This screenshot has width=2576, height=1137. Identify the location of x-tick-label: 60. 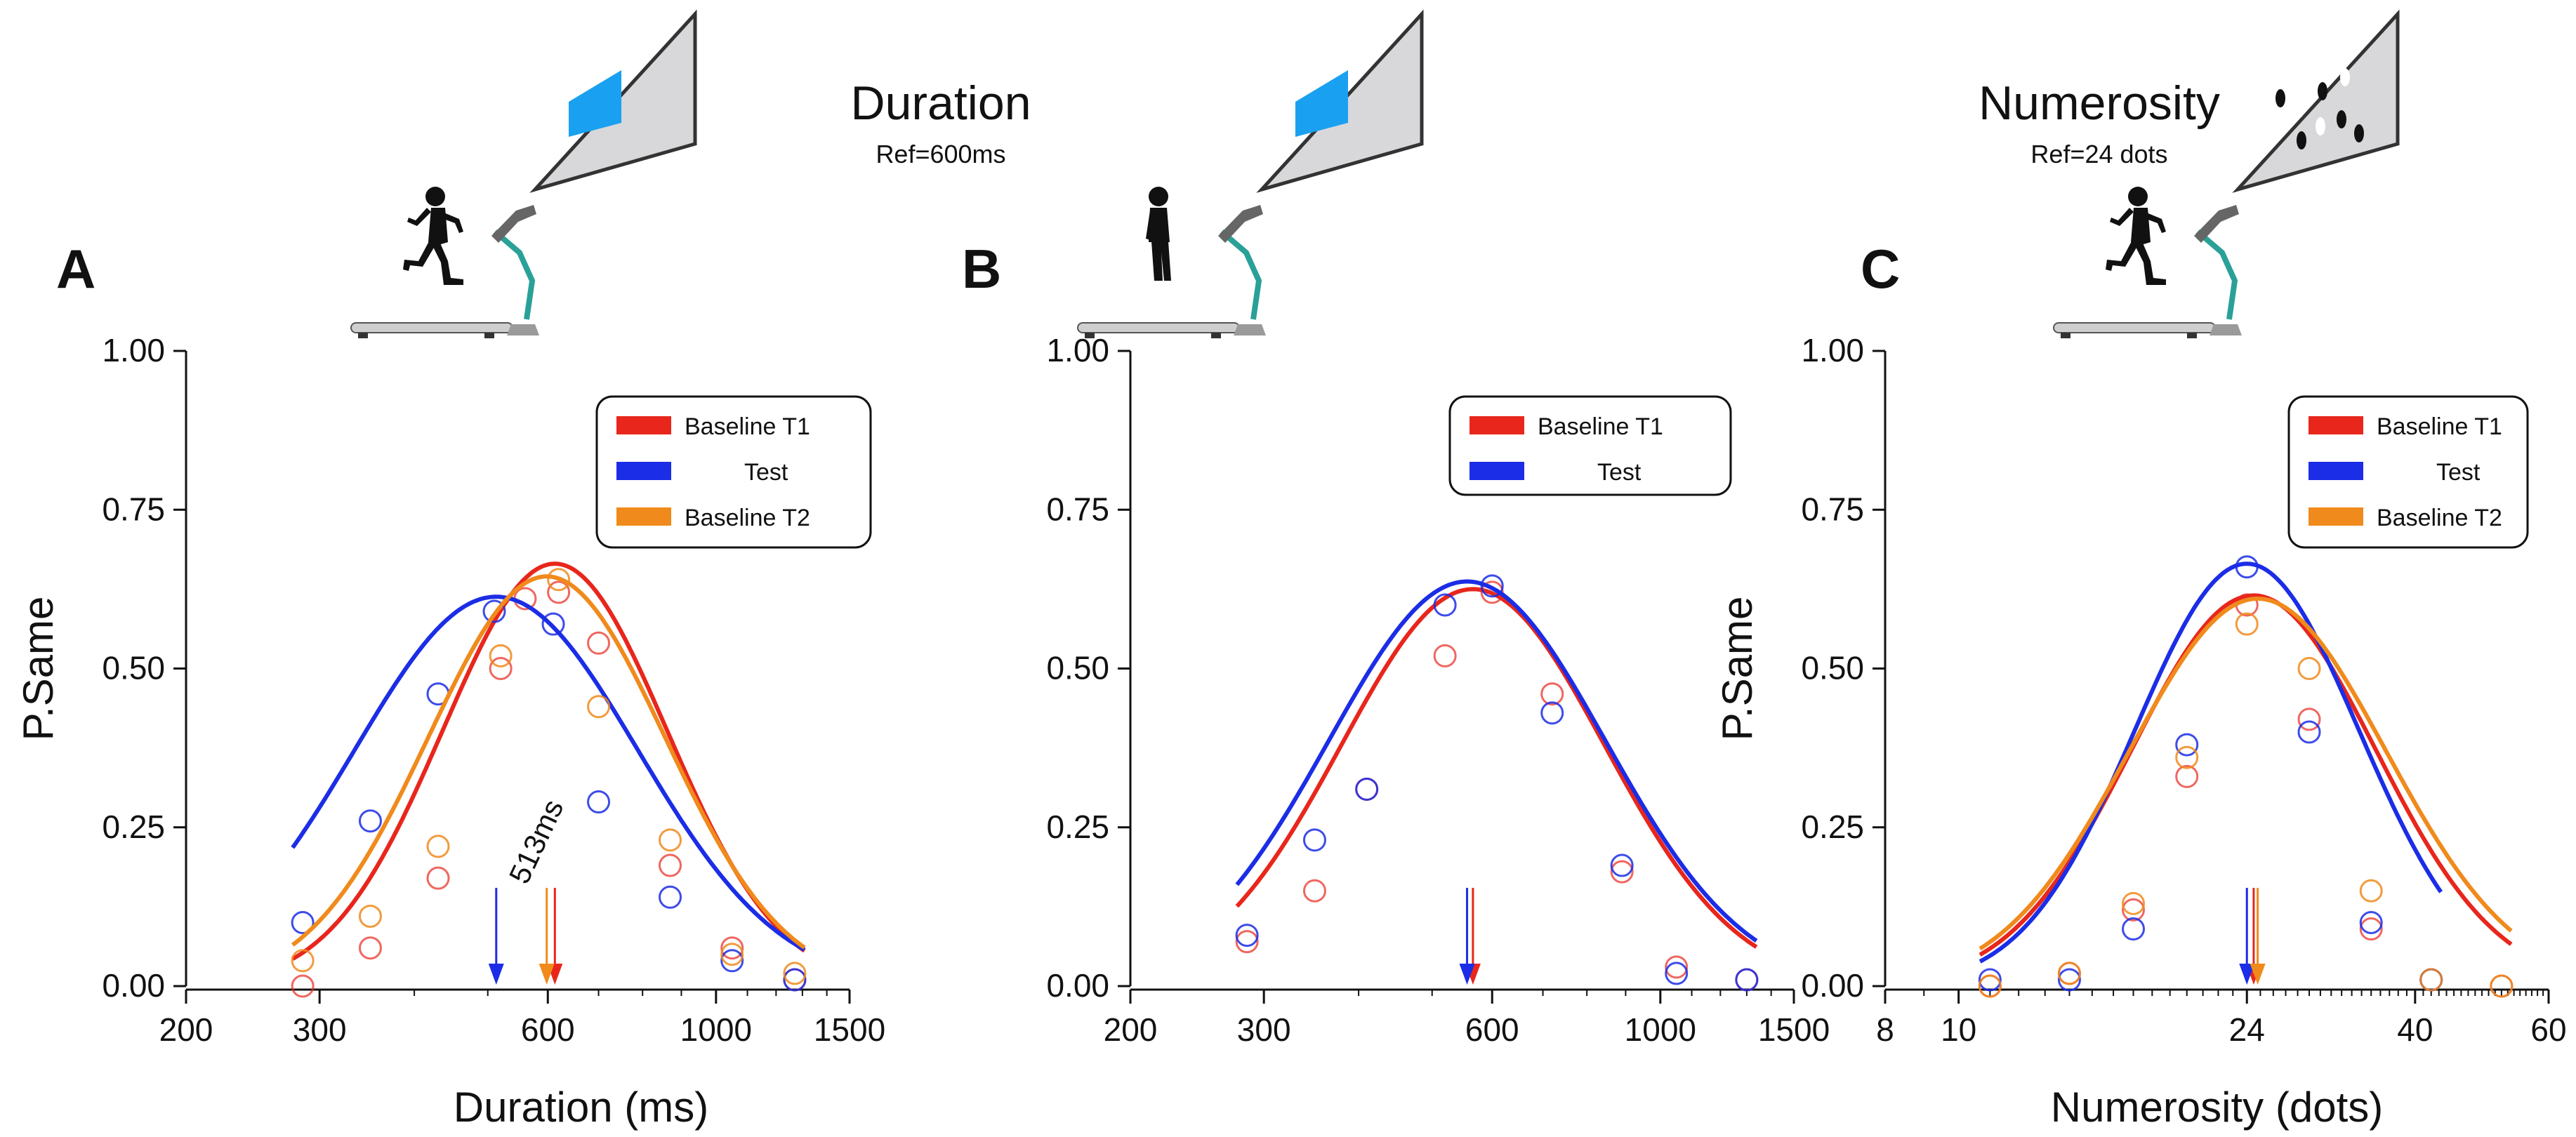
(2548, 1030).